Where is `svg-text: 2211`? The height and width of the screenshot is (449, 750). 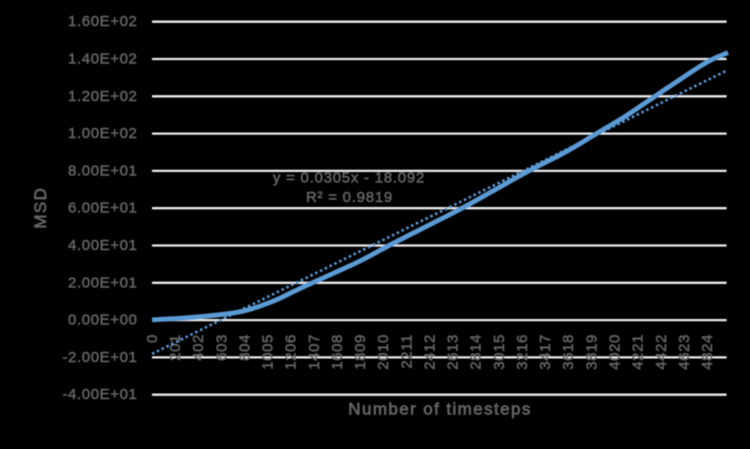 svg-text: 2211 is located at coordinates (406, 351).